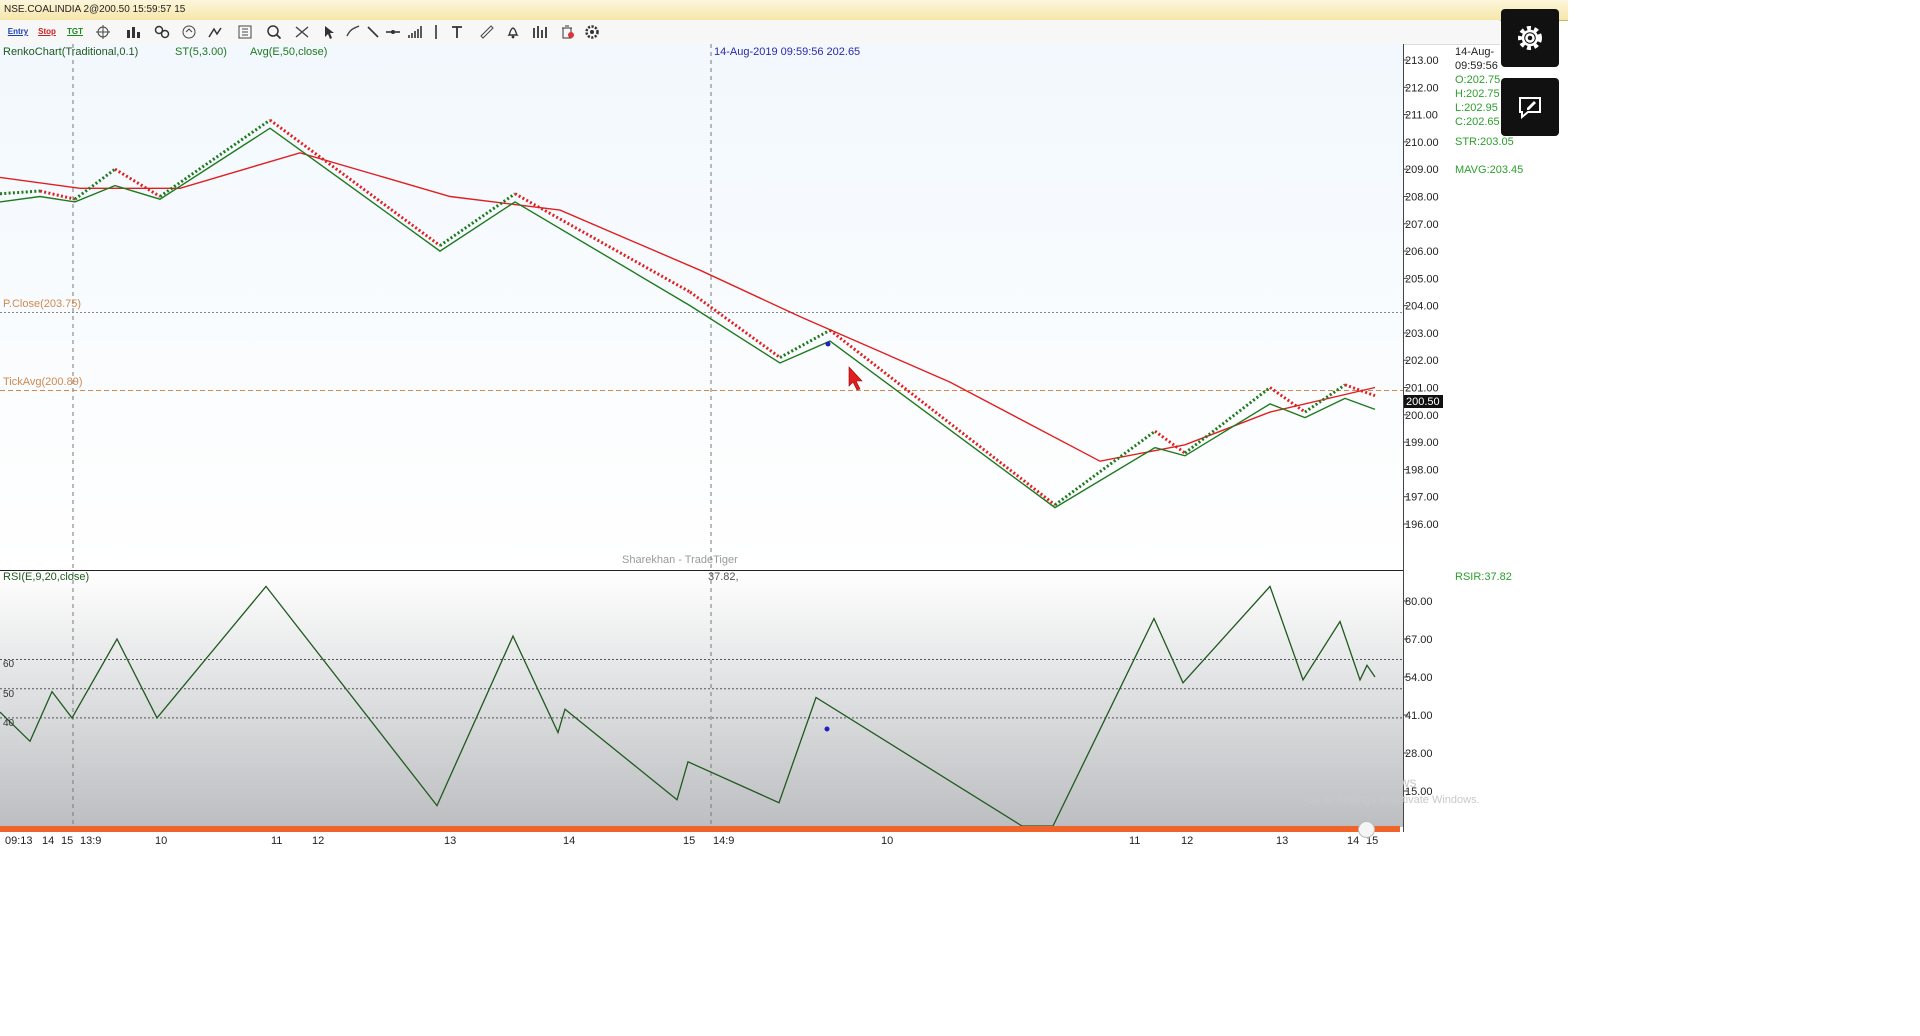 The width and height of the screenshot is (1920, 1036). Describe the element at coordinates (75, 31) in the screenshot. I see `target-button: TGT` at that location.